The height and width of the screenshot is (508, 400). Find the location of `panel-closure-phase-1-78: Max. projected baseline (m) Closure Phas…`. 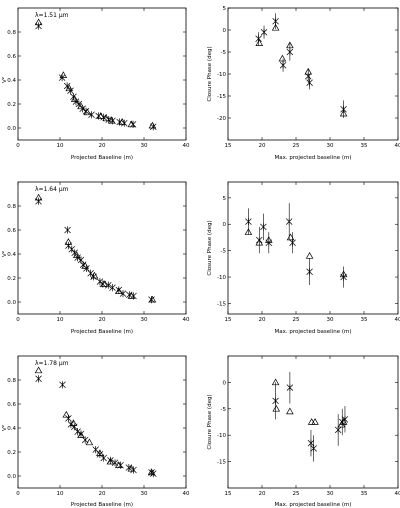

panel-closure-phase-1-78: Max. projected baseline (m) Closure Phas… is located at coordinates (303, 431).